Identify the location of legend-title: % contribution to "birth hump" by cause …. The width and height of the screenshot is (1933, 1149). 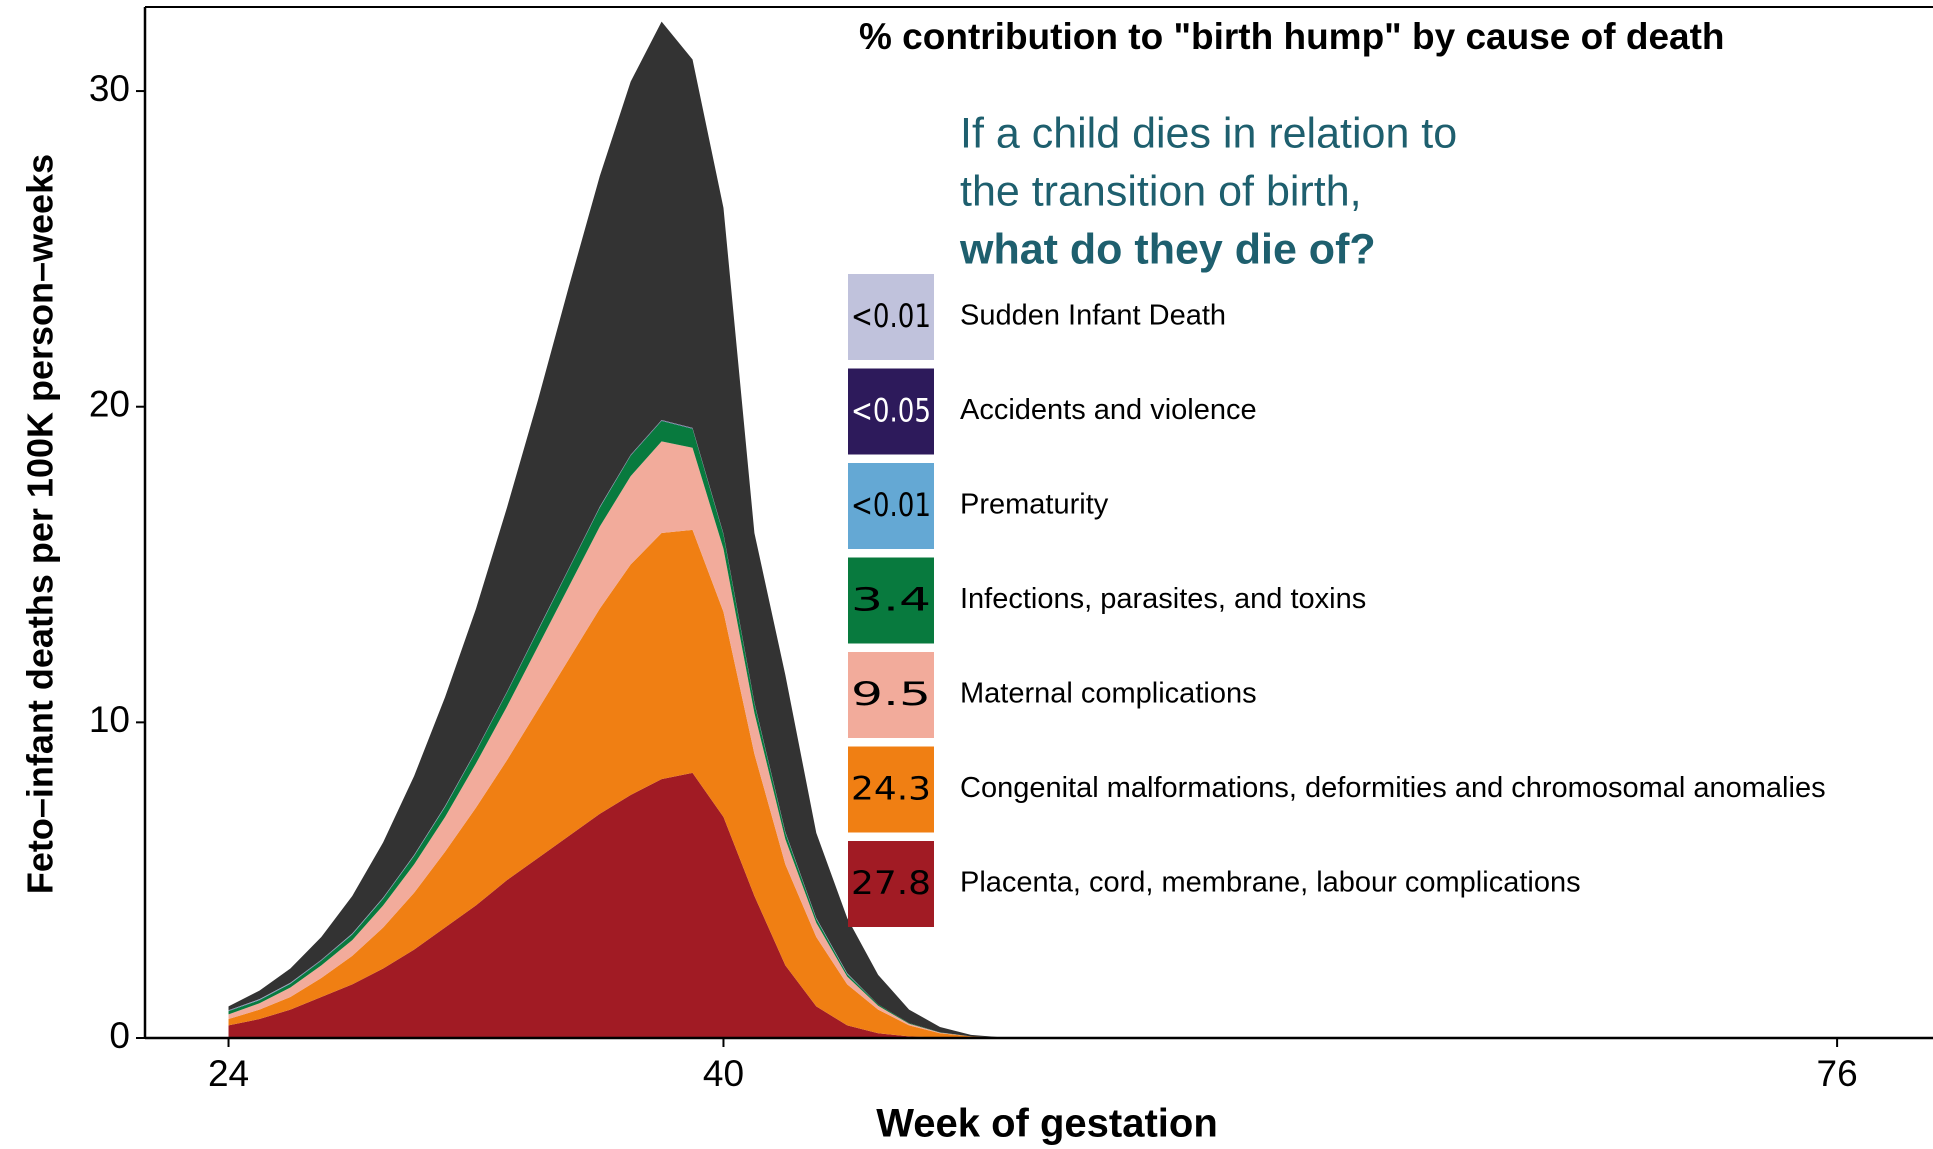
(1292, 36).